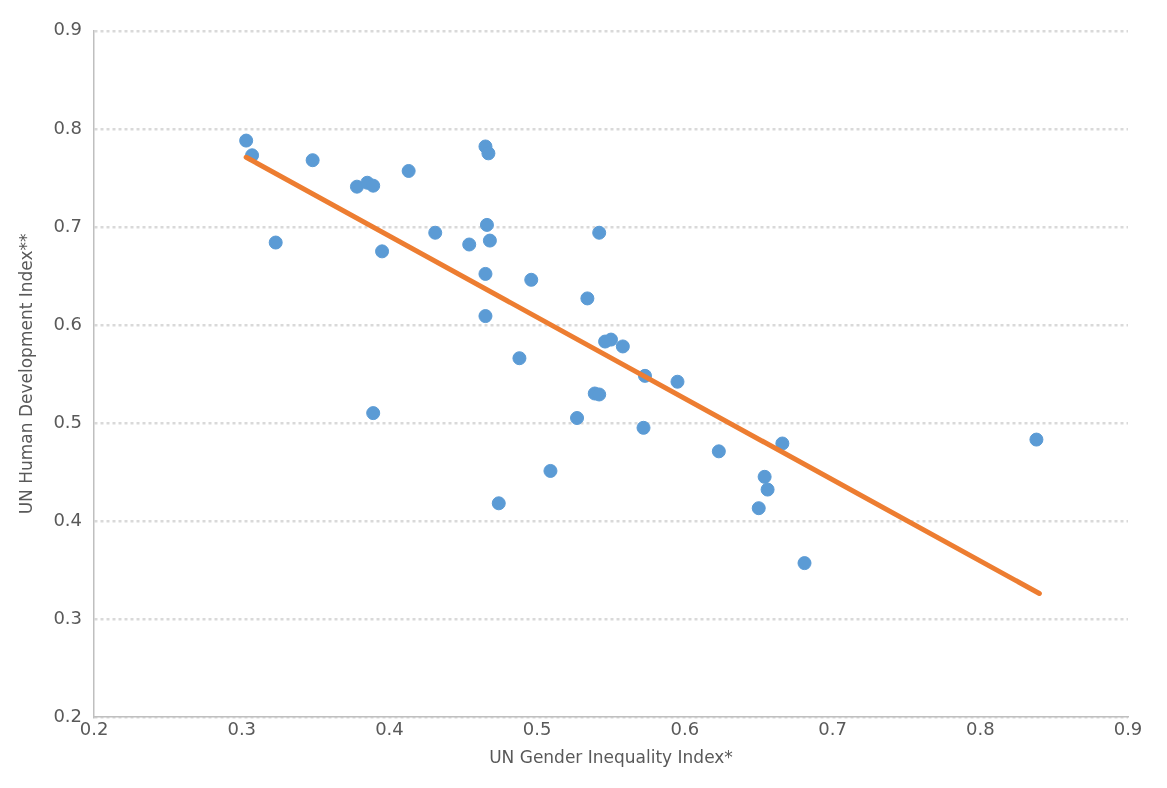 Image resolution: width=1167 pixels, height=788 pixels. Describe the element at coordinates (242, 729) in the screenshot. I see `x-tick-label: 0.3` at that location.